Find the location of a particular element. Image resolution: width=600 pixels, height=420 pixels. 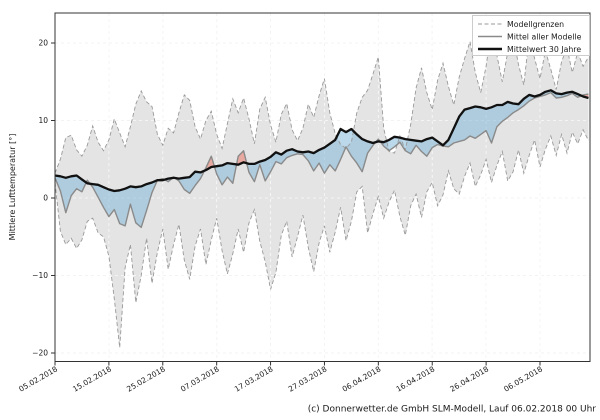

y-tick-label: 20 is located at coordinates (43, 43).